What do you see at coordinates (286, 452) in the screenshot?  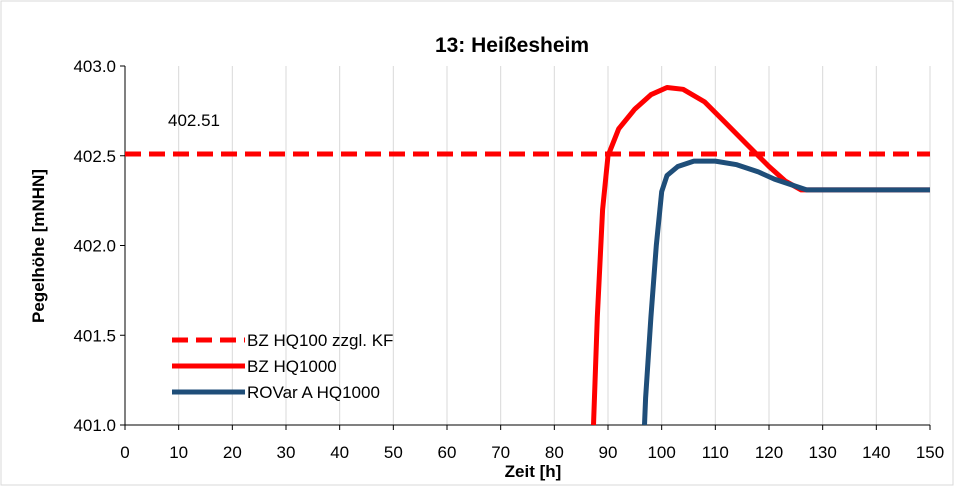 I see `x-tick-label: 30` at bounding box center [286, 452].